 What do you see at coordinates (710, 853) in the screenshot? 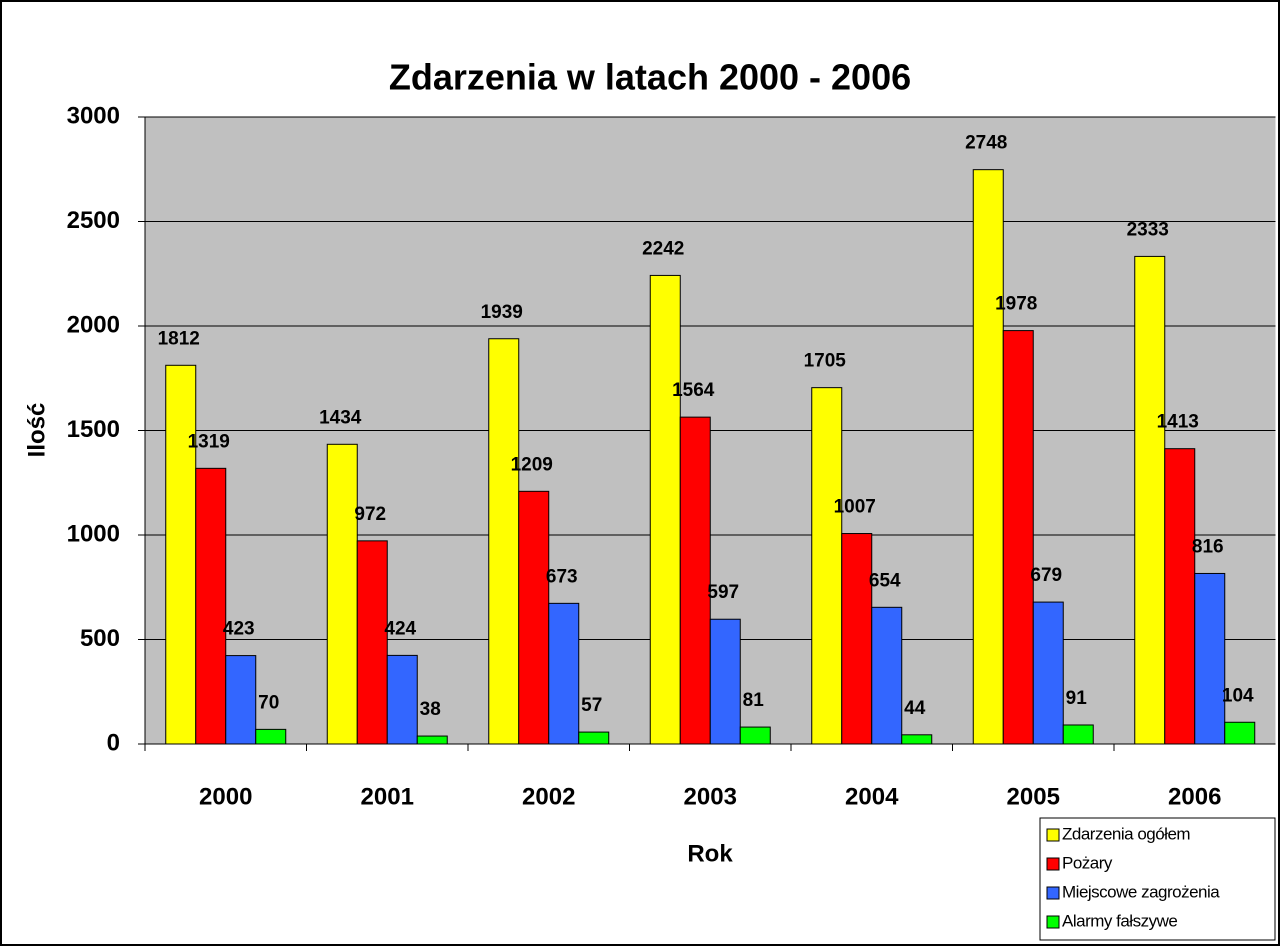
I see `x-axis-label: Rok` at bounding box center [710, 853].